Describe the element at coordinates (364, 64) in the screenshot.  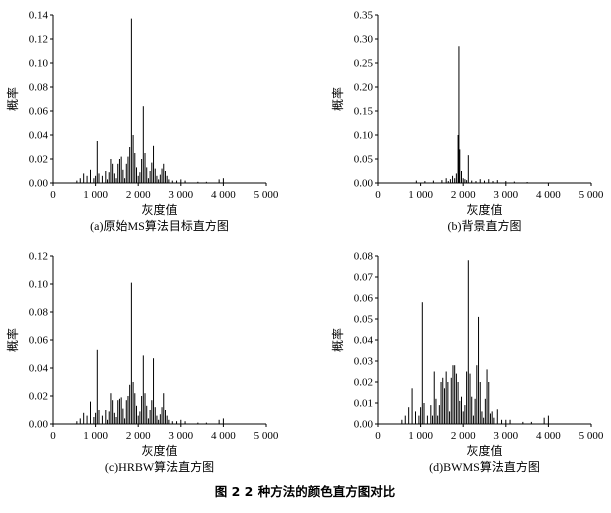
I see `y-tick-label: 0.25` at that location.